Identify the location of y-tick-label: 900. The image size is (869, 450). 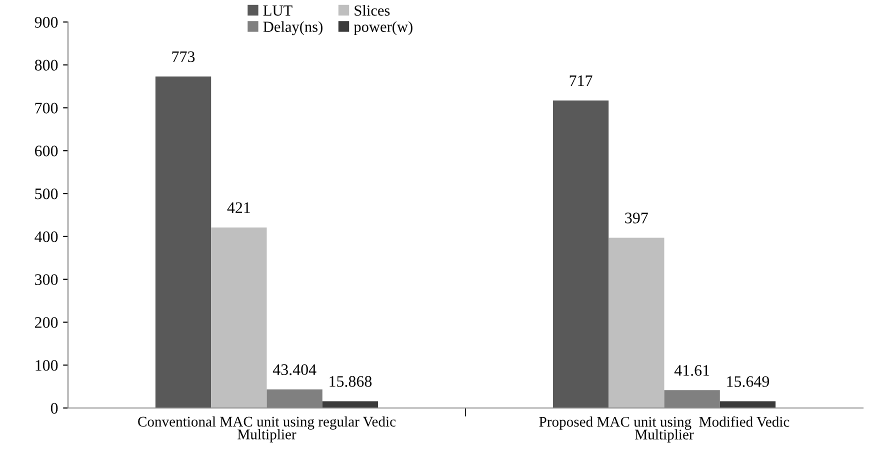
(46, 22).